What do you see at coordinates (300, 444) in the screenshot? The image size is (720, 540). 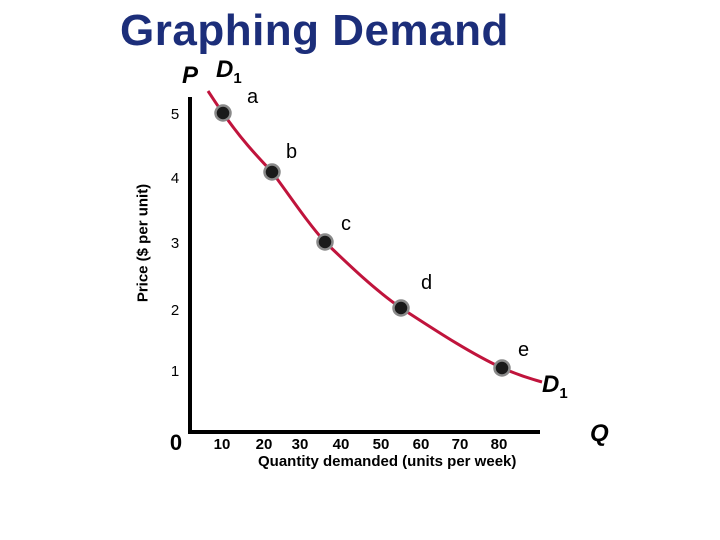 I see `x-tick-label: 30` at bounding box center [300, 444].